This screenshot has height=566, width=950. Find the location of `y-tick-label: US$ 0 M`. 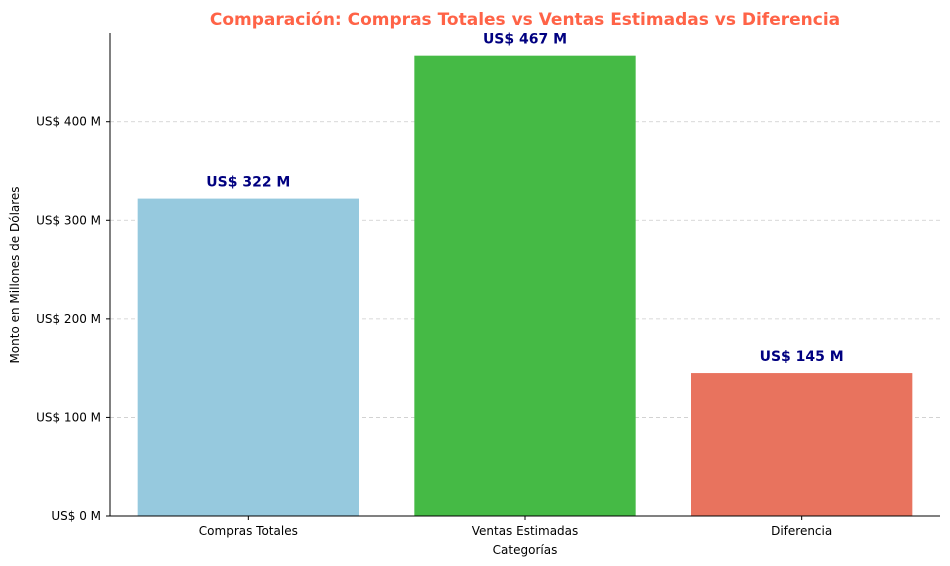

y-tick-label: US$ 0 M is located at coordinates (76, 516).